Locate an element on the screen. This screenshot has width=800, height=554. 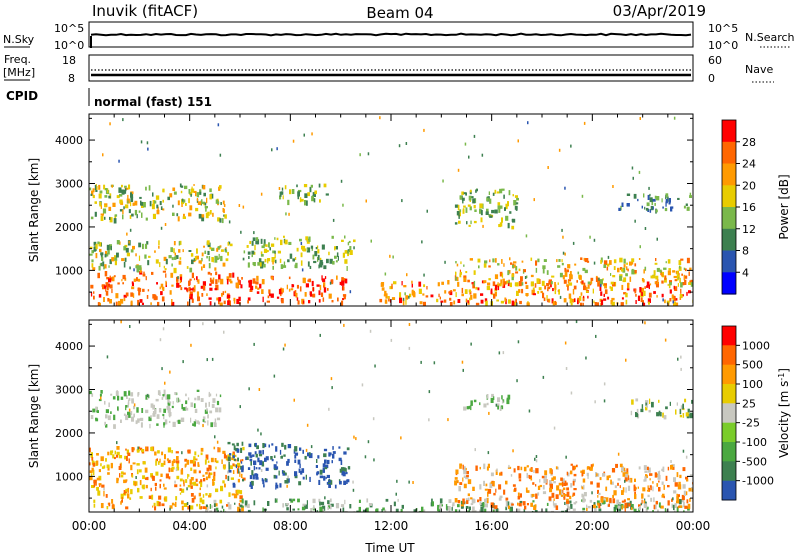
velocity-colorbar-tick-label: -100 is located at coordinates (754, 442).